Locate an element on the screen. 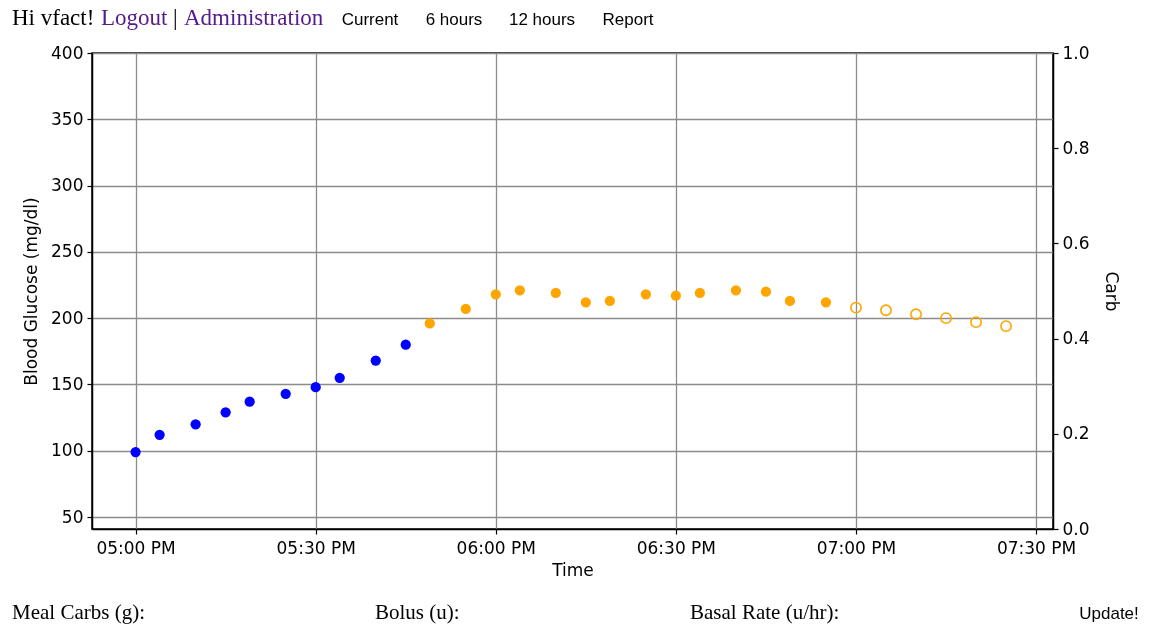  x-tick-label: 07:30 PM is located at coordinates (1036, 547).